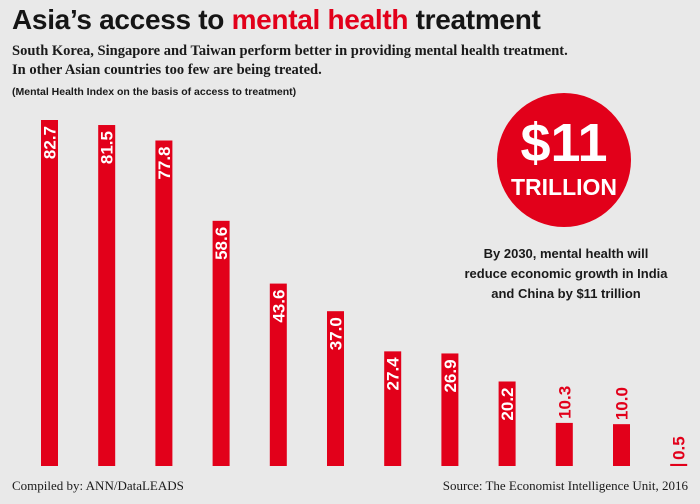  Describe the element at coordinates (450, 409) in the screenshot. I see `bar-philippines` at that location.